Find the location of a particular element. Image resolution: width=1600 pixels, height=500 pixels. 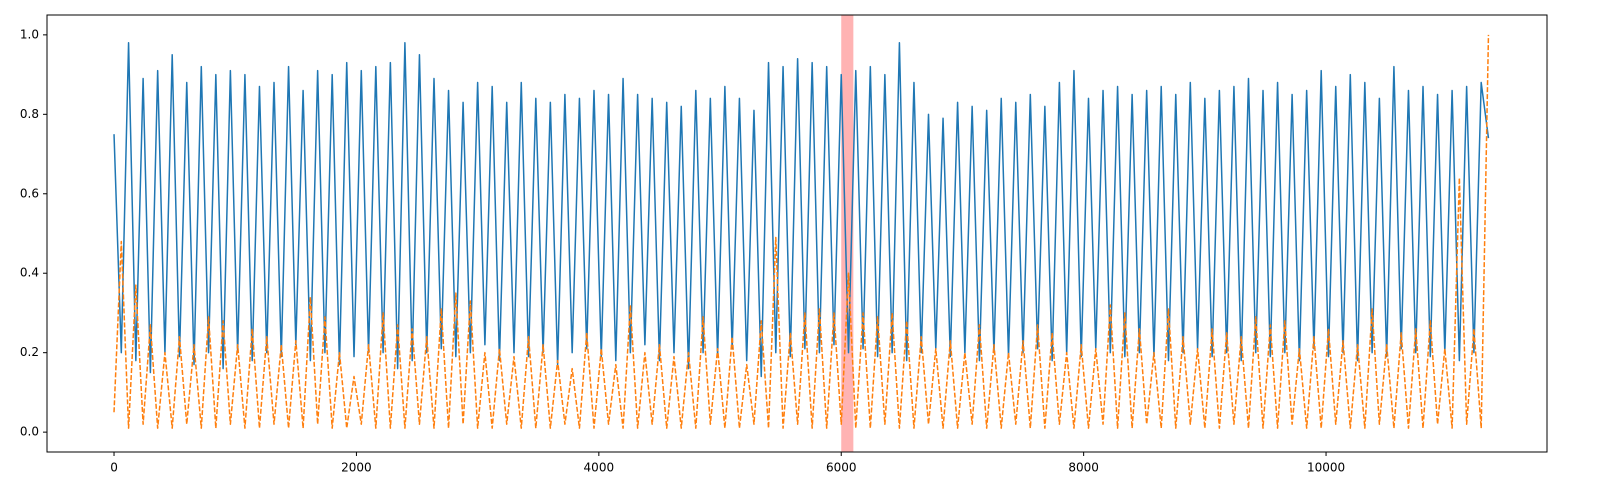

y-tick-label: 0.2 is located at coordinates (29, 352).